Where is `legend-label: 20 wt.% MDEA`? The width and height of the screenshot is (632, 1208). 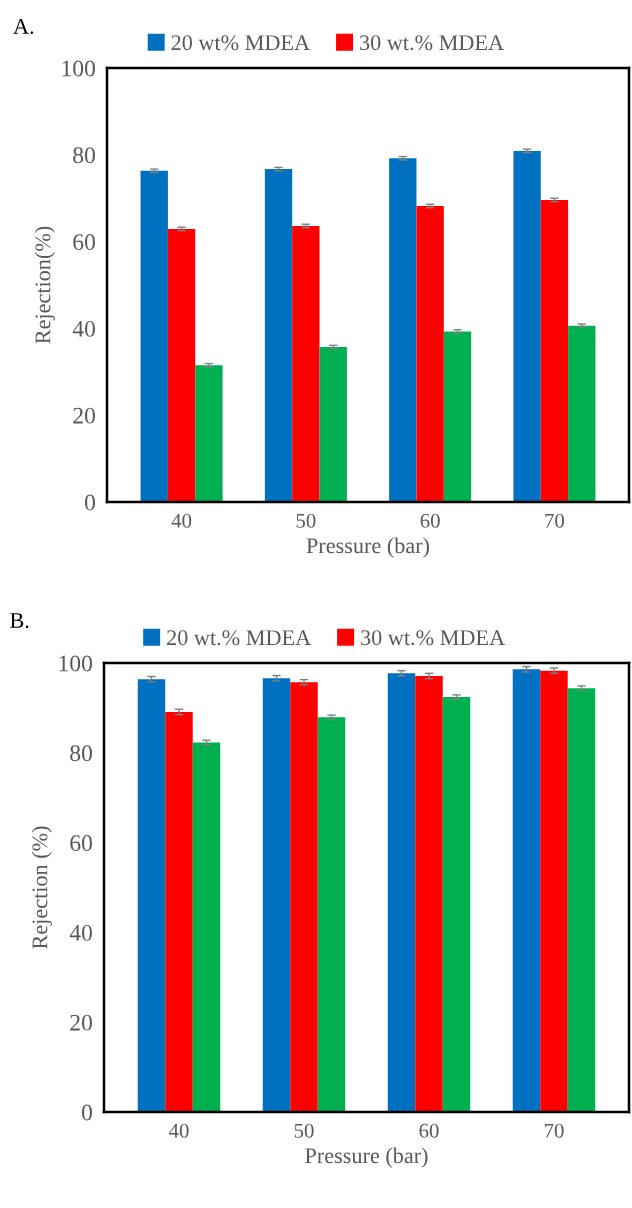
legend-label: 20 wt.% MDEA is located at coordinates (239, 638).